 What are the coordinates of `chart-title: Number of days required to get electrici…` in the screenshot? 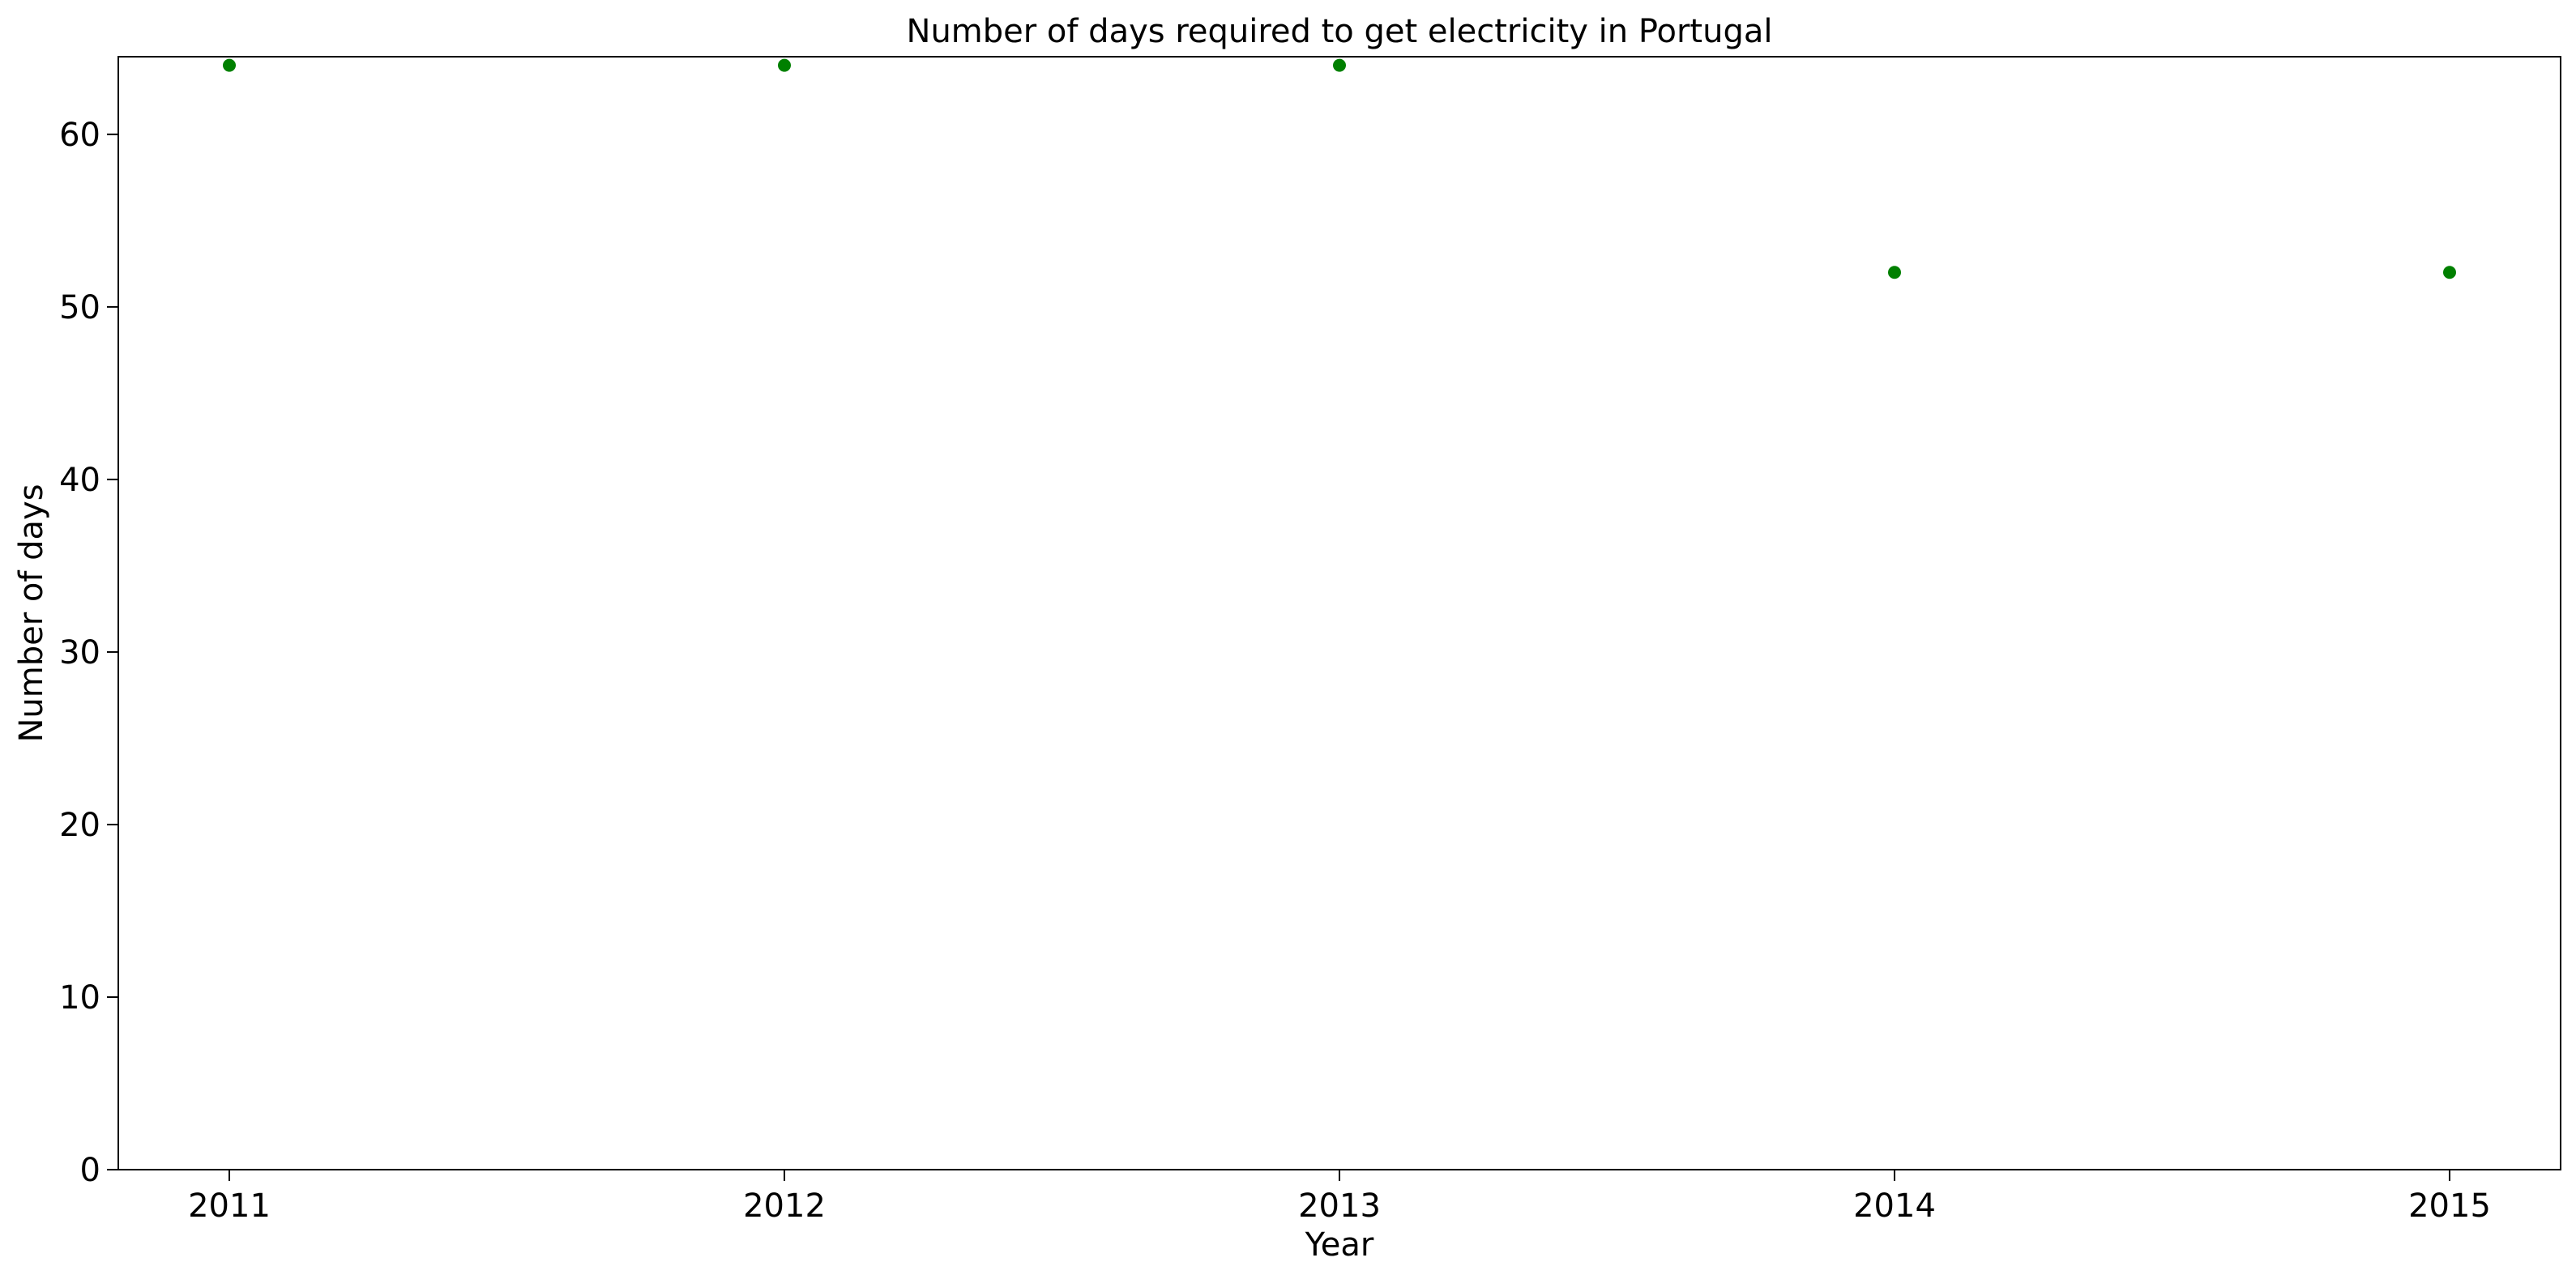 It's located at (1340, 31).